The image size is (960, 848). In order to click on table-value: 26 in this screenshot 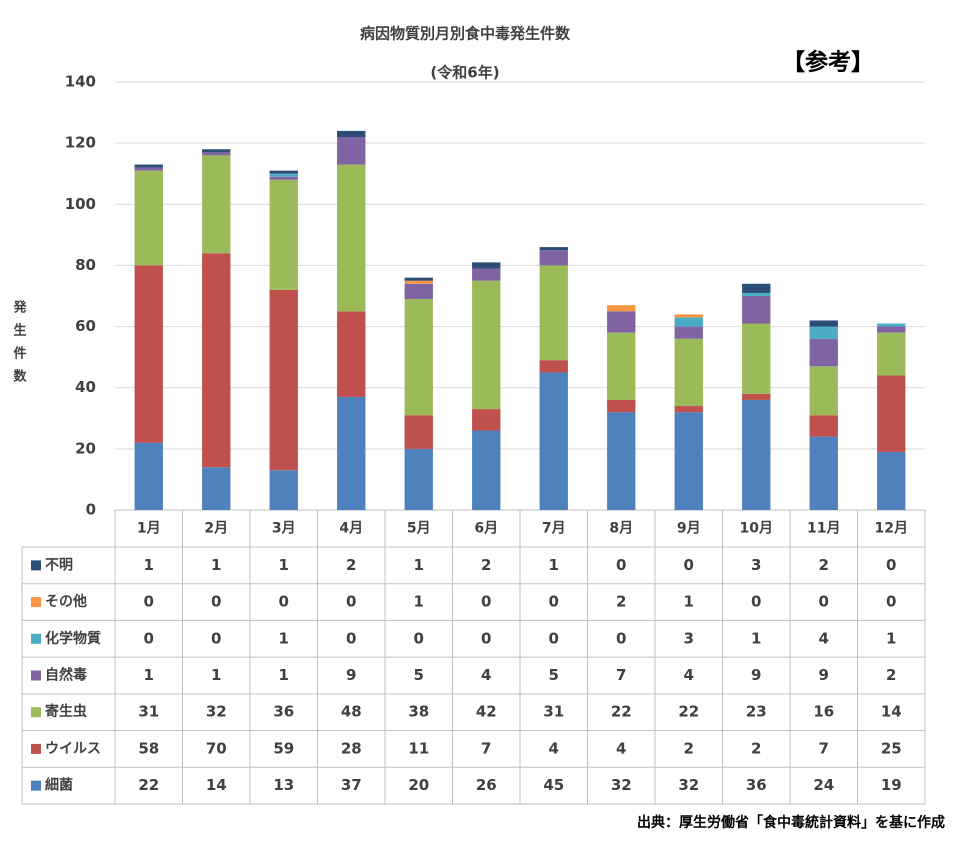, I will do `click(486, 785)`.